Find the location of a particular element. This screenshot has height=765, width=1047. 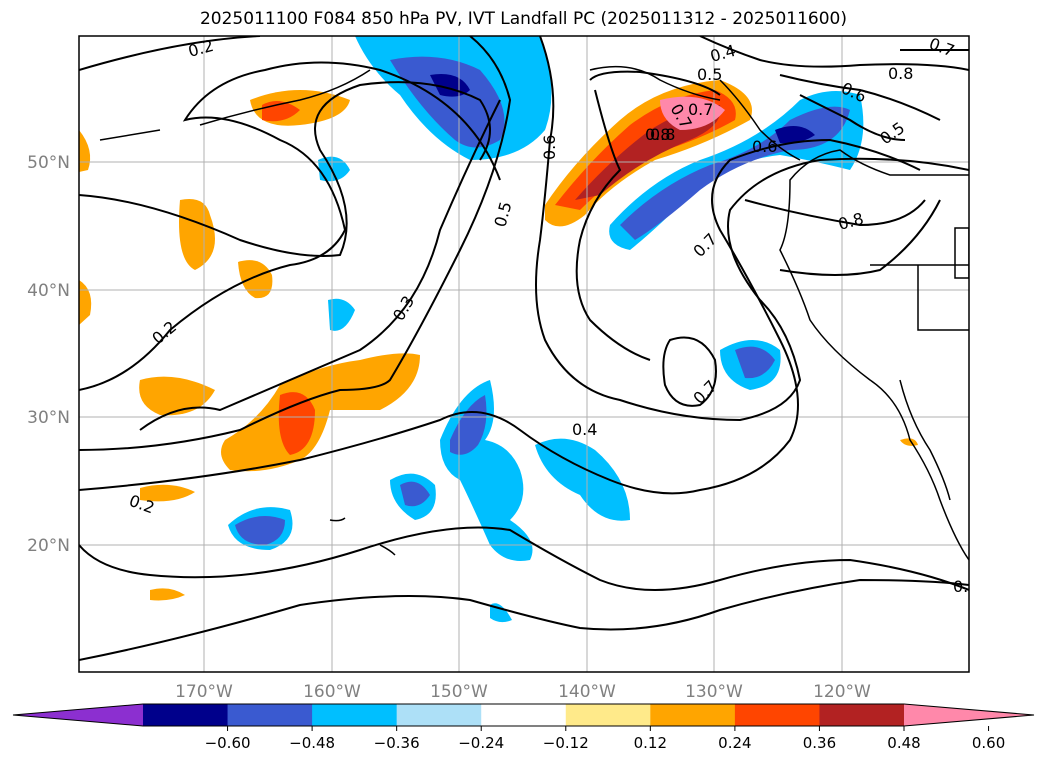

colorbar-tick-label: −0.12 is located at coordinates (566, 743).